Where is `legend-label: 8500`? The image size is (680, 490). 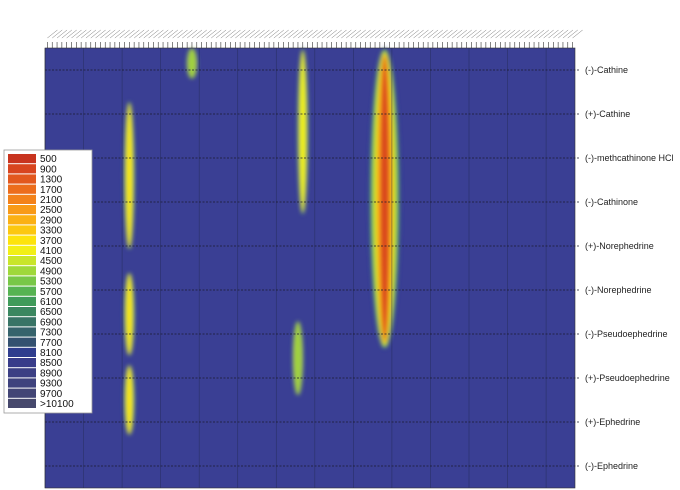
legend-label: 8500 is located at coordinates (51, 363).